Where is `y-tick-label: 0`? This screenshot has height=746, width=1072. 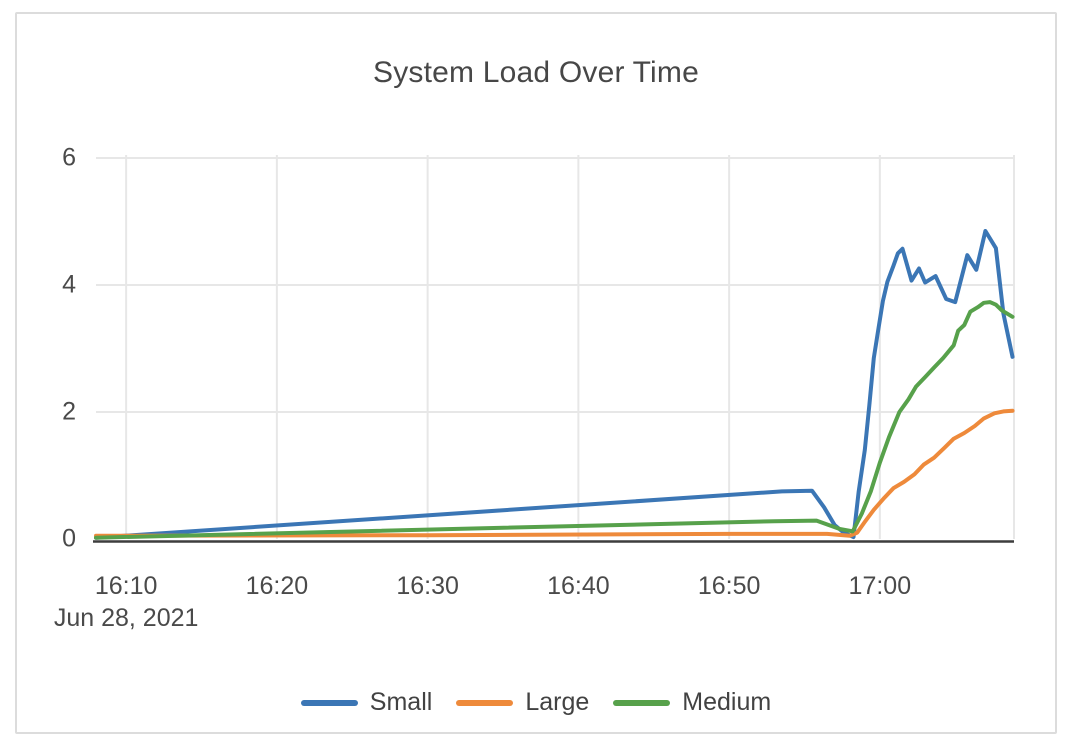 y-tick-label: 0 is located at coordinates (69, 538).